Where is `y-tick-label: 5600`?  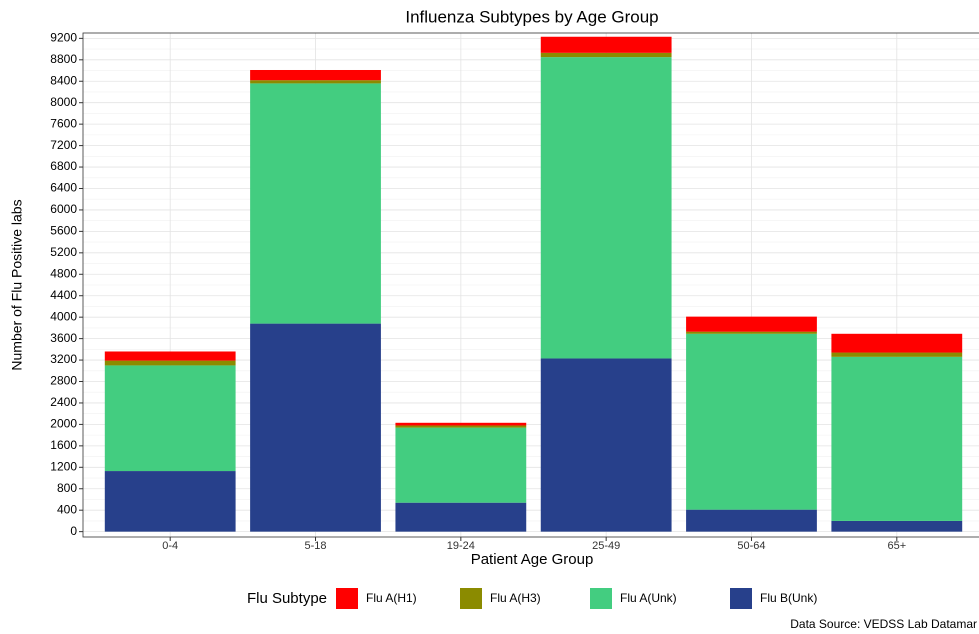 y-tick-label: 5600 is located at coordinates (63, 231).